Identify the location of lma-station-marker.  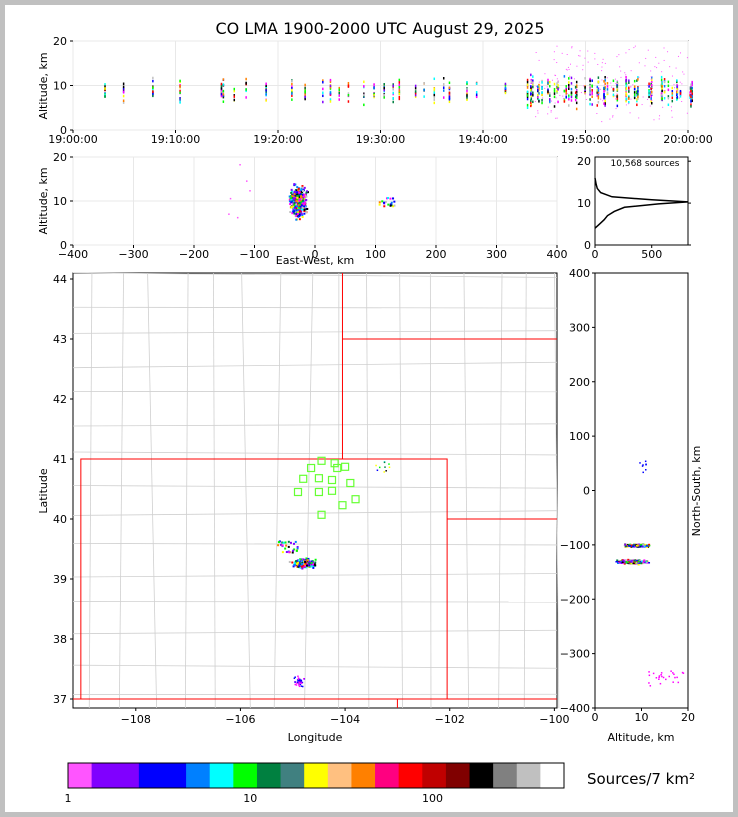
(350, 483).